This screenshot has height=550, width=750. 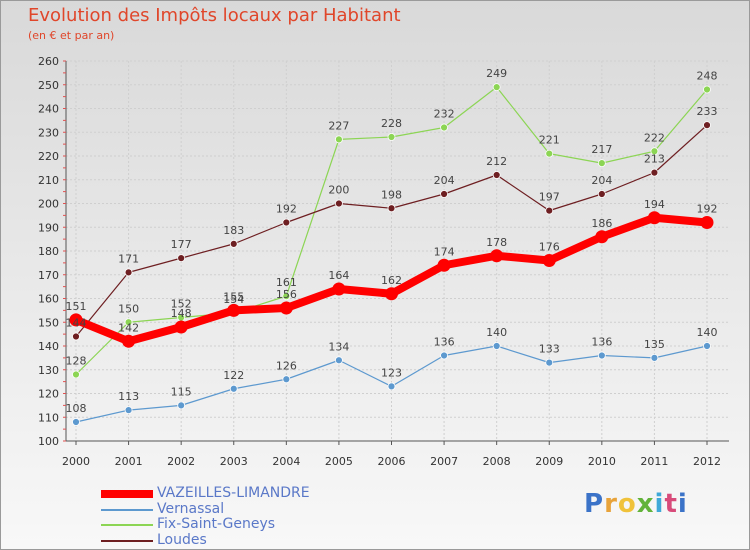 What do you see at coordinates (48, 227) in the screenshot?
I see `y-tick-label: 190` at bounding box center [48, 227].